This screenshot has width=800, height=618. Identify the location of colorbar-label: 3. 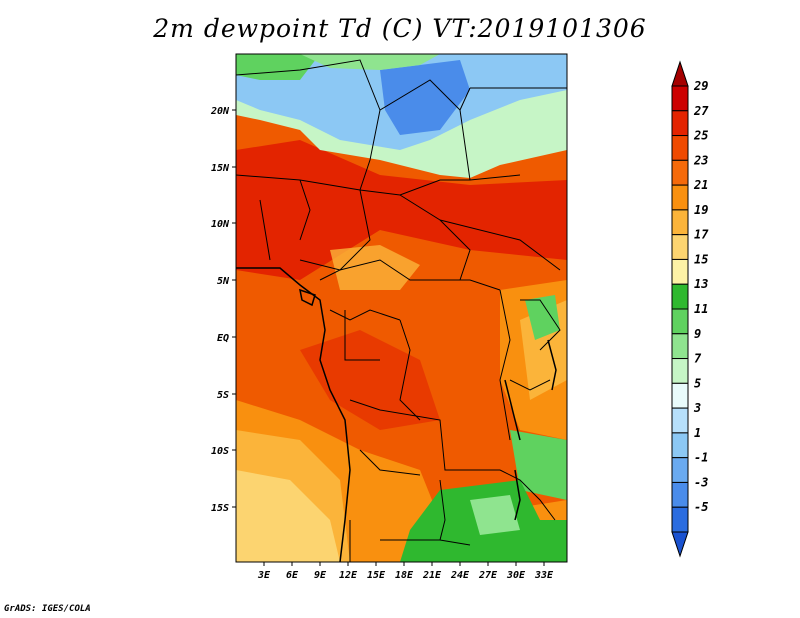
(697, 408).